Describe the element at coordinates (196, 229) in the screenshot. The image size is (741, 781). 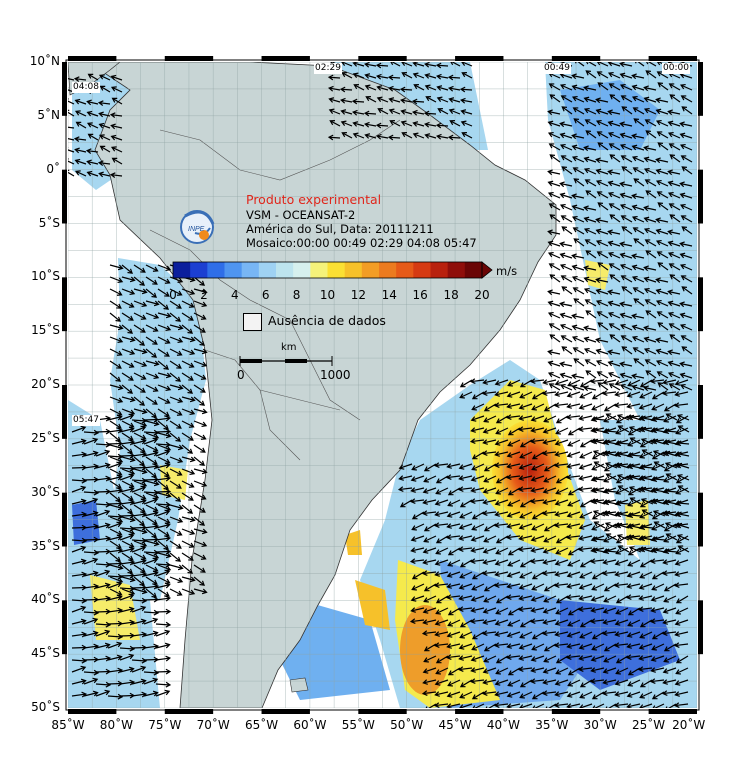
I see `svg-text: INPE` at that location.